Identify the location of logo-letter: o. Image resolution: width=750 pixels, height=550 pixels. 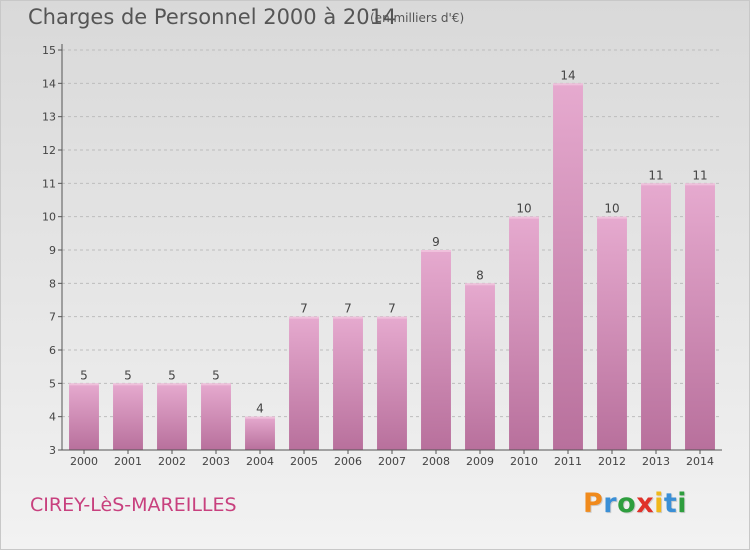
(627, 503).